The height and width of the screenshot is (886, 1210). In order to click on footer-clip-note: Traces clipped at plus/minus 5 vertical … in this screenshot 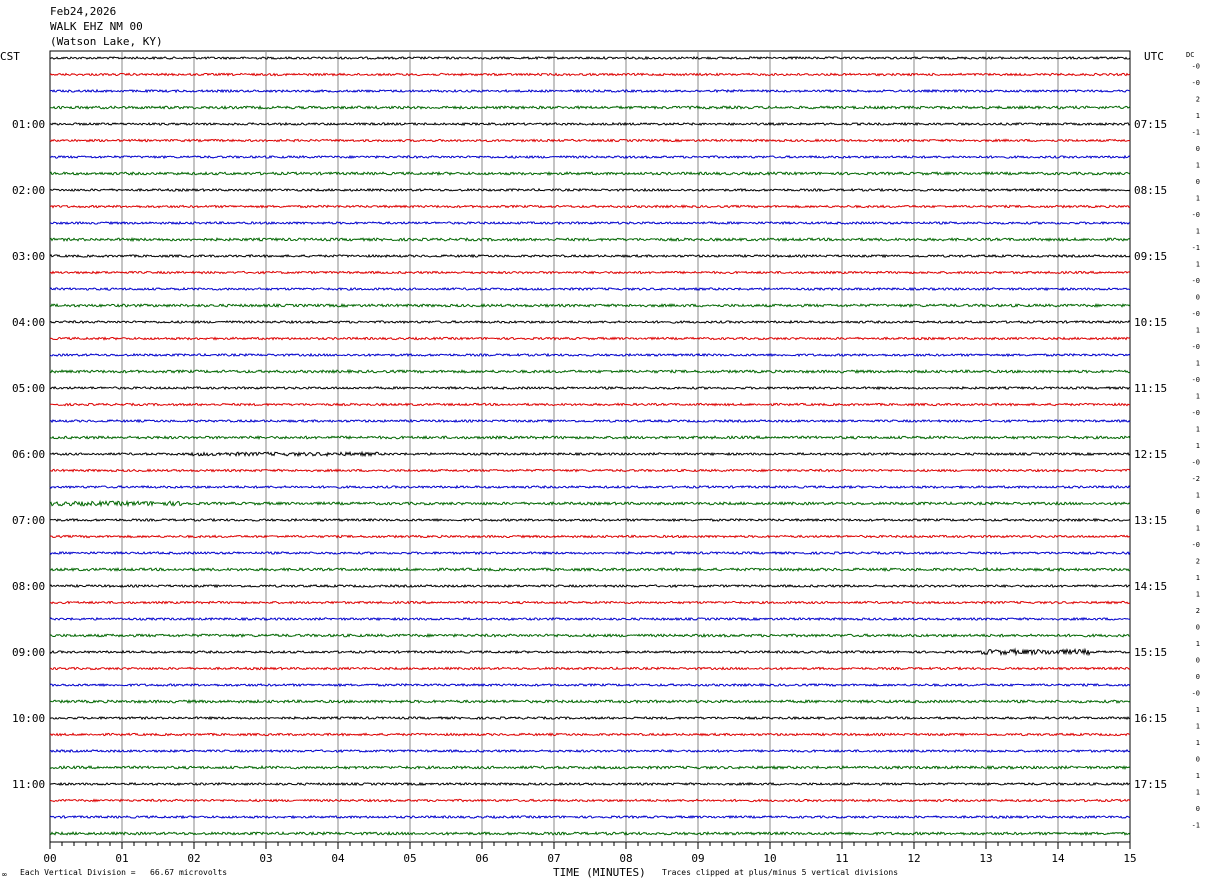, I will do `click(780, 872)`.